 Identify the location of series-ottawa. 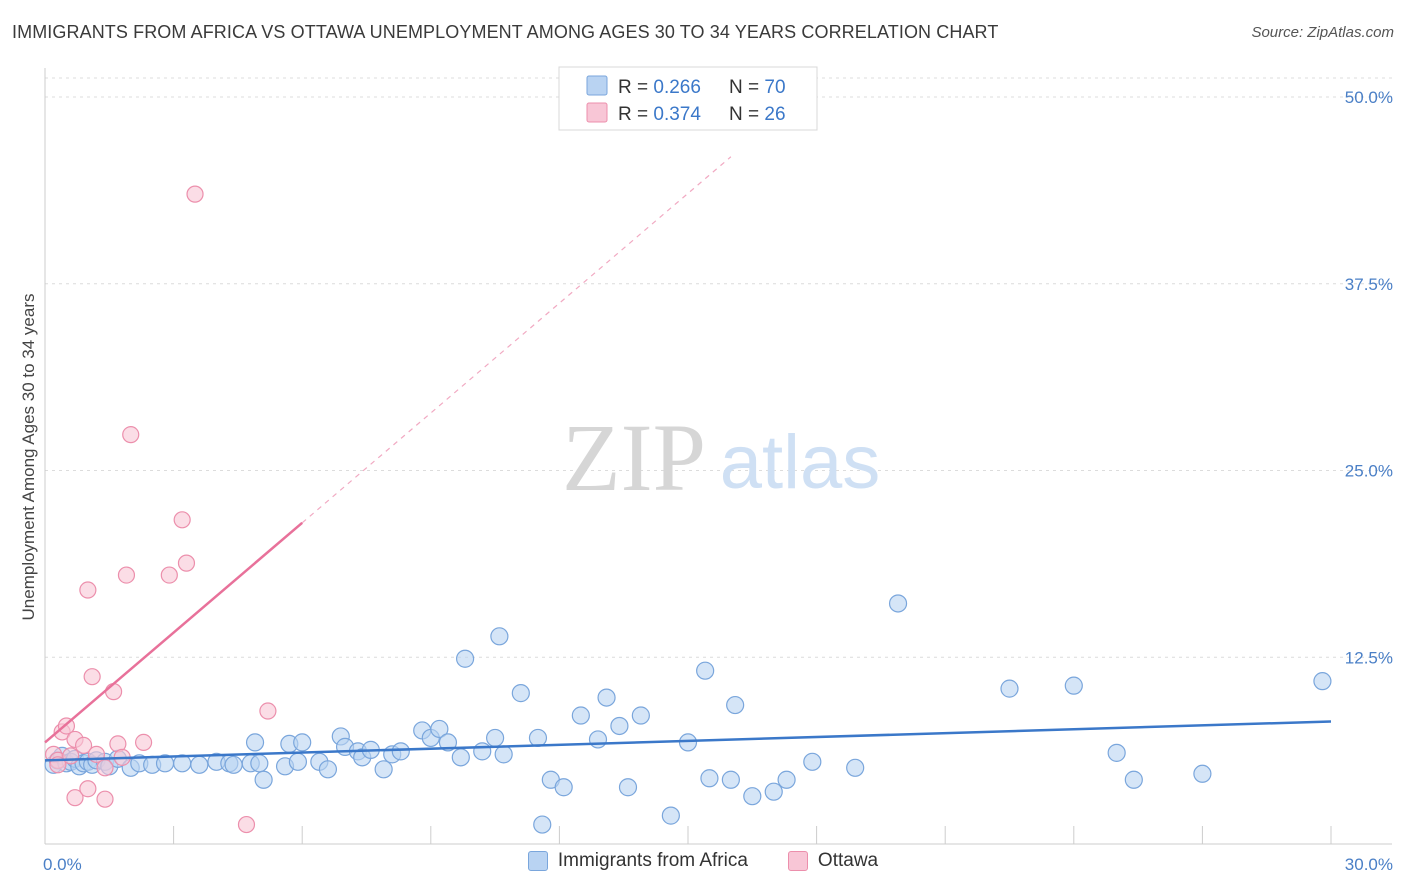
(160, 509).